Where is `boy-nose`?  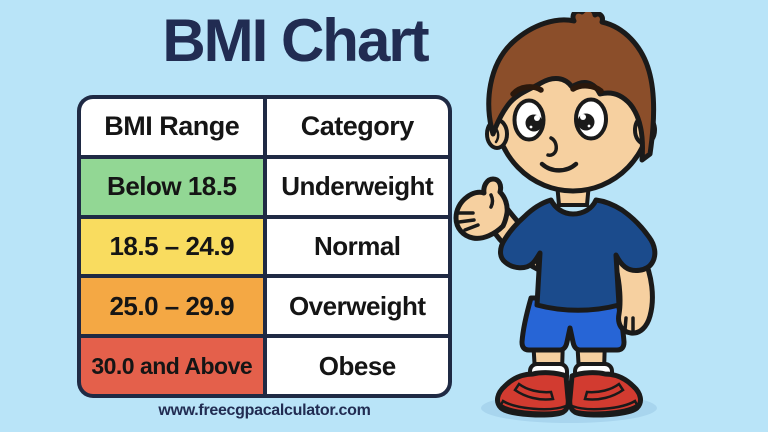
boy-nose is located at coordinates (552, 146).